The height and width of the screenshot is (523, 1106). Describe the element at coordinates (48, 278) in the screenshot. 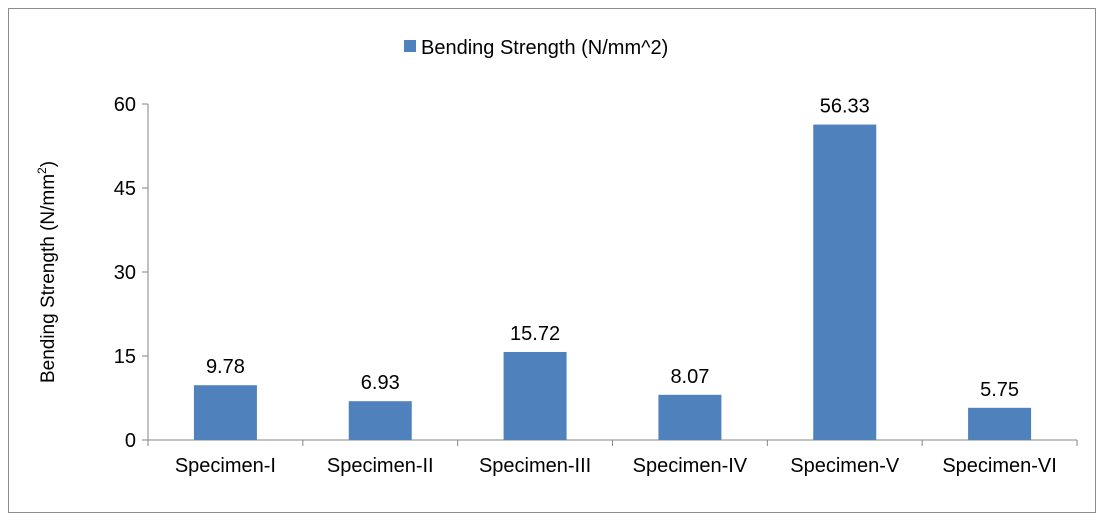

I see `y-axis-label-main: Bending Strength (N/mm` at that location.